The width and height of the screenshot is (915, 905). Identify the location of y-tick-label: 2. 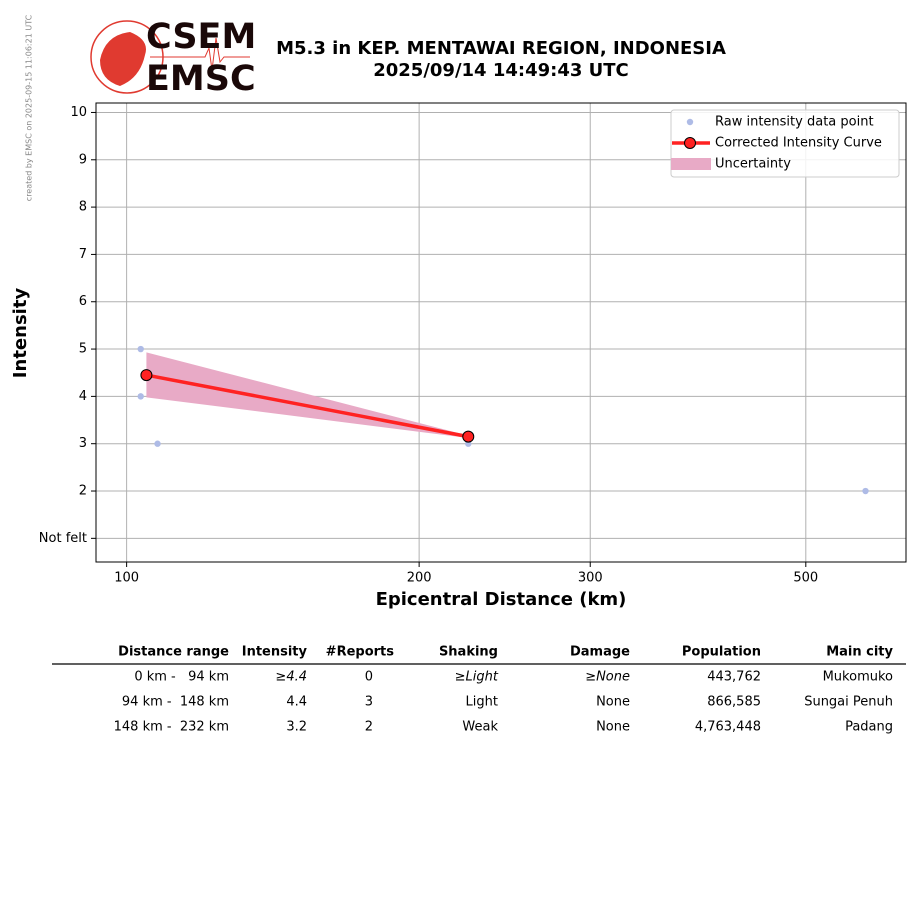
(83, 491).